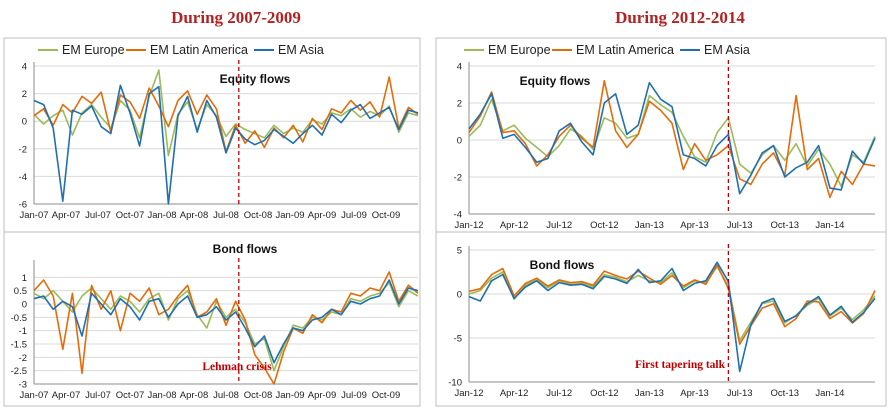 This screenshot has height=418, width=893. I want to click on y-tick-label: -0.5, so click(19, 318).